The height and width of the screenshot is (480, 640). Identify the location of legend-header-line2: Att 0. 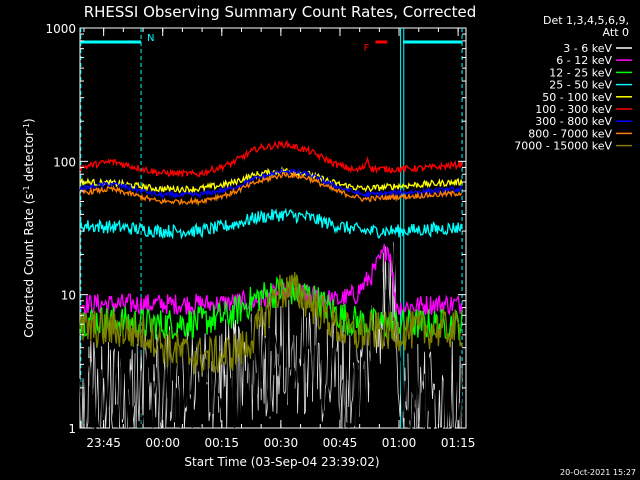
(616, 32).